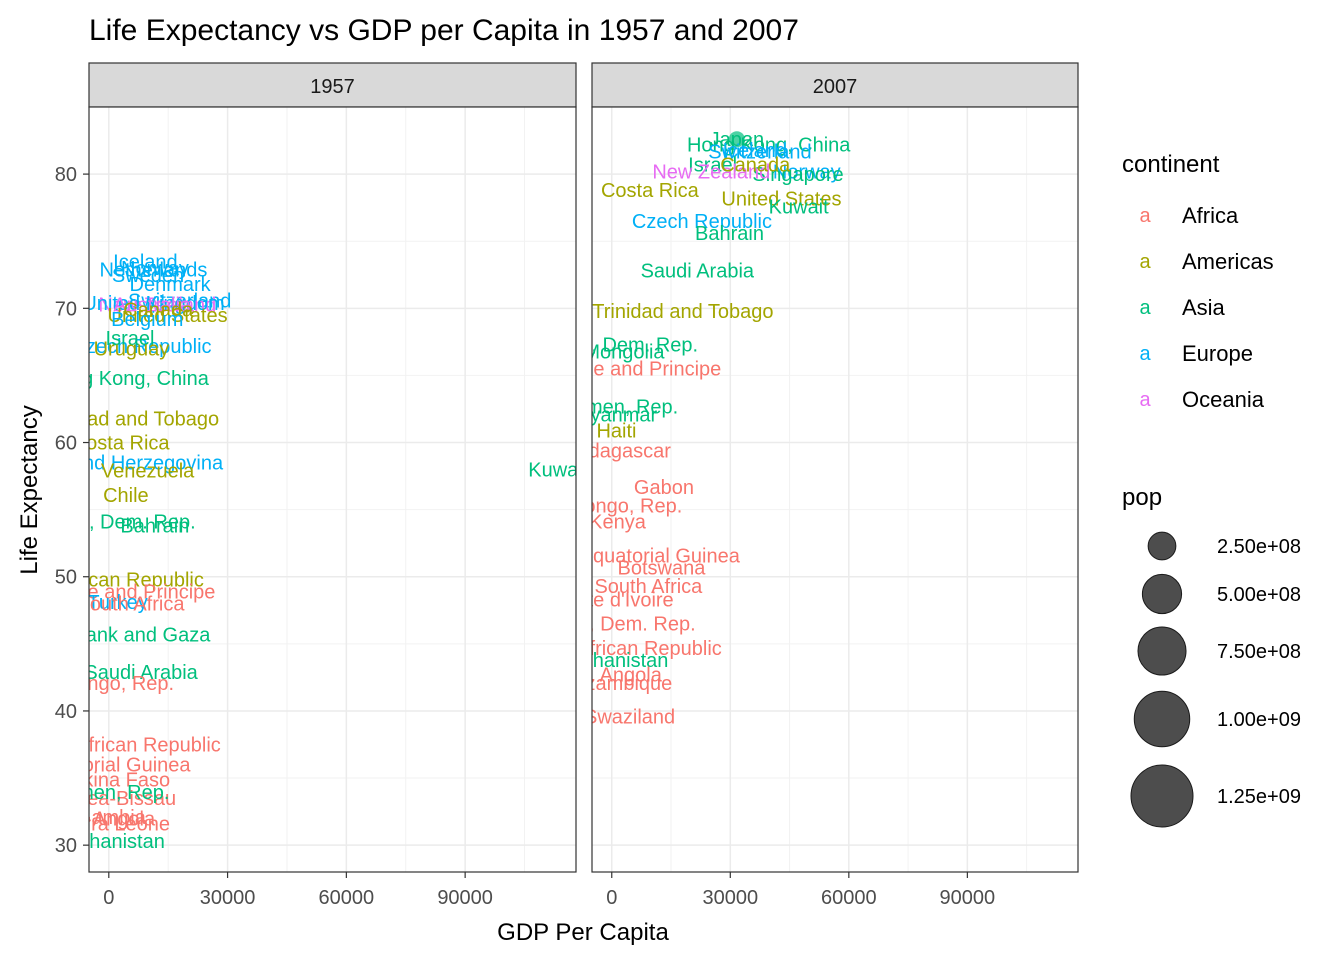 The image size is (1344, 960). Describe the element at coordinates (111, 780) in the screenshot. I see `country-label: Burkina Faso` at that location.